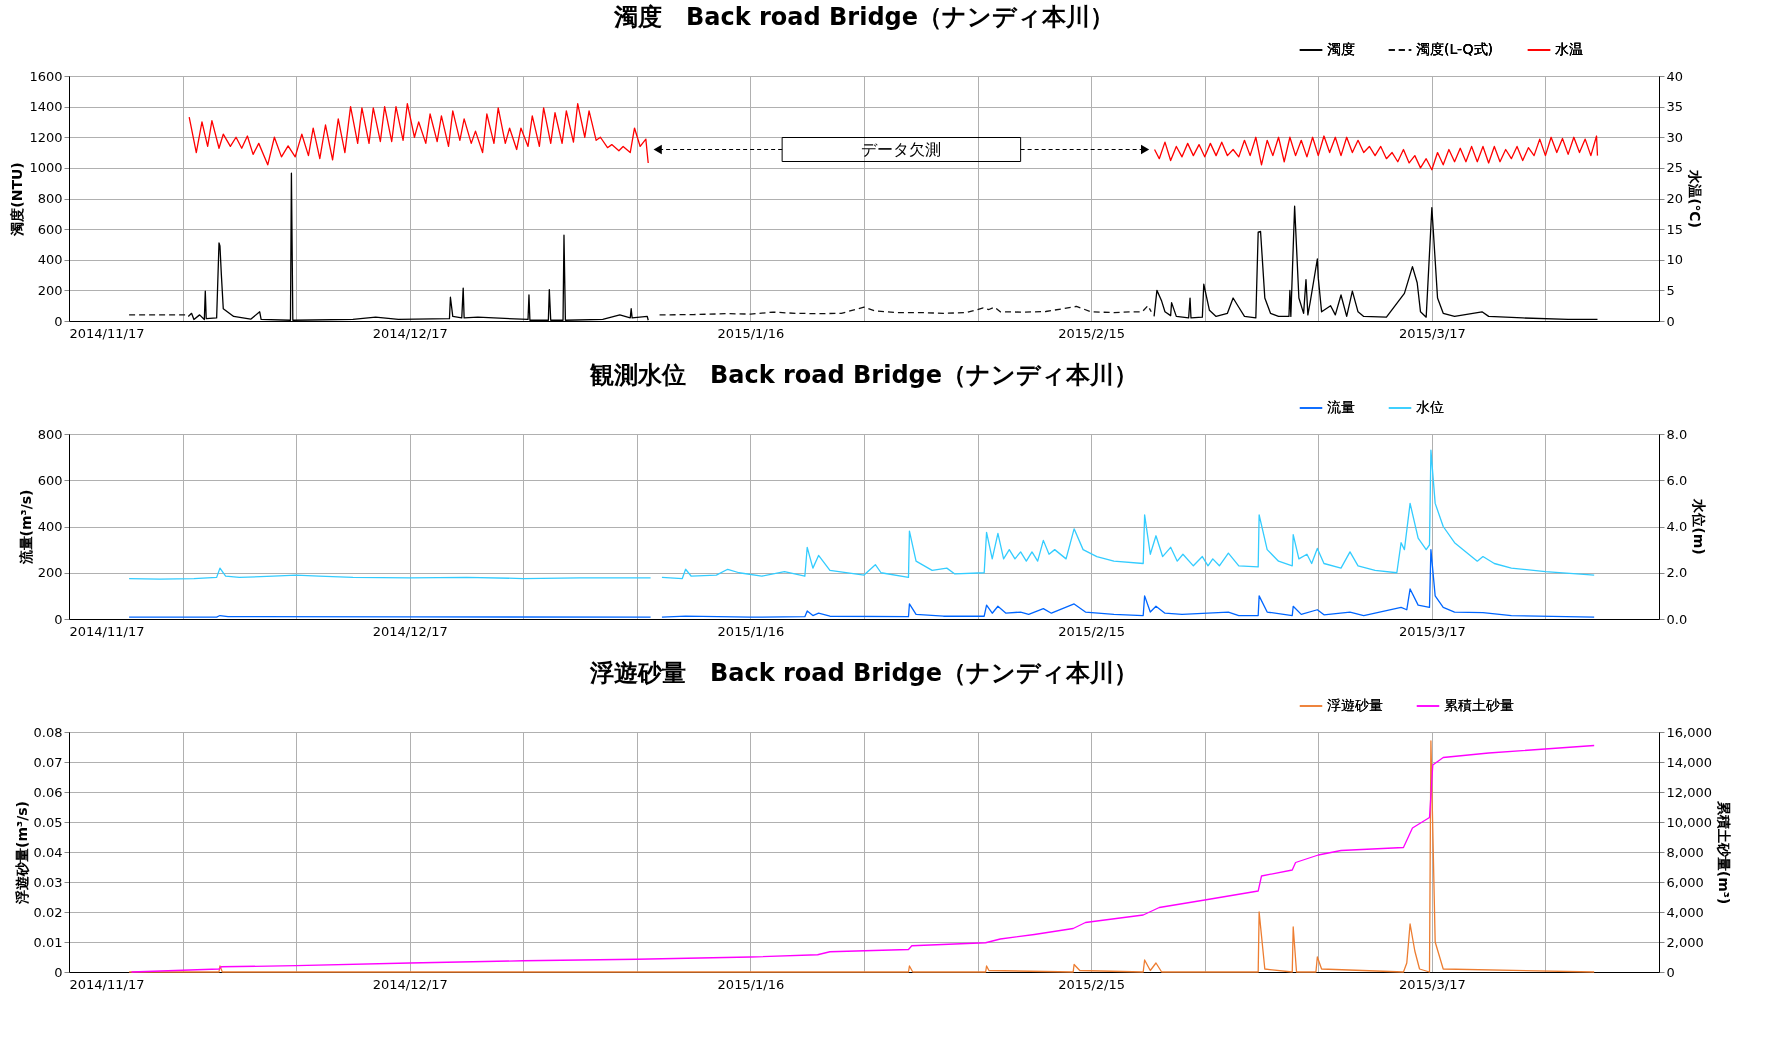 The width and height of the screenshot is (1791, 1061). Describe the element at coordinates (1689, 822) in the screenshot. I see `y2-tick-label: 10,000` at that location.